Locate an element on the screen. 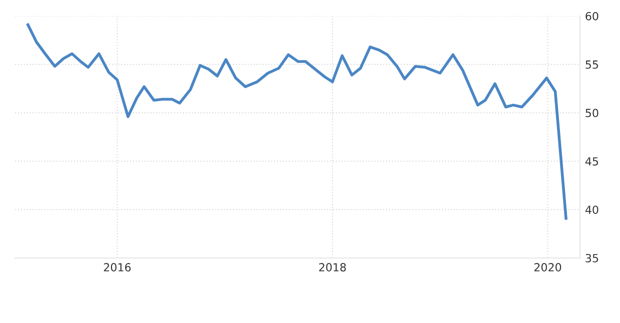 The height and width of the screenshot is (323, 620). x-tick-label: 2016 is located at coordinates (117, 267).